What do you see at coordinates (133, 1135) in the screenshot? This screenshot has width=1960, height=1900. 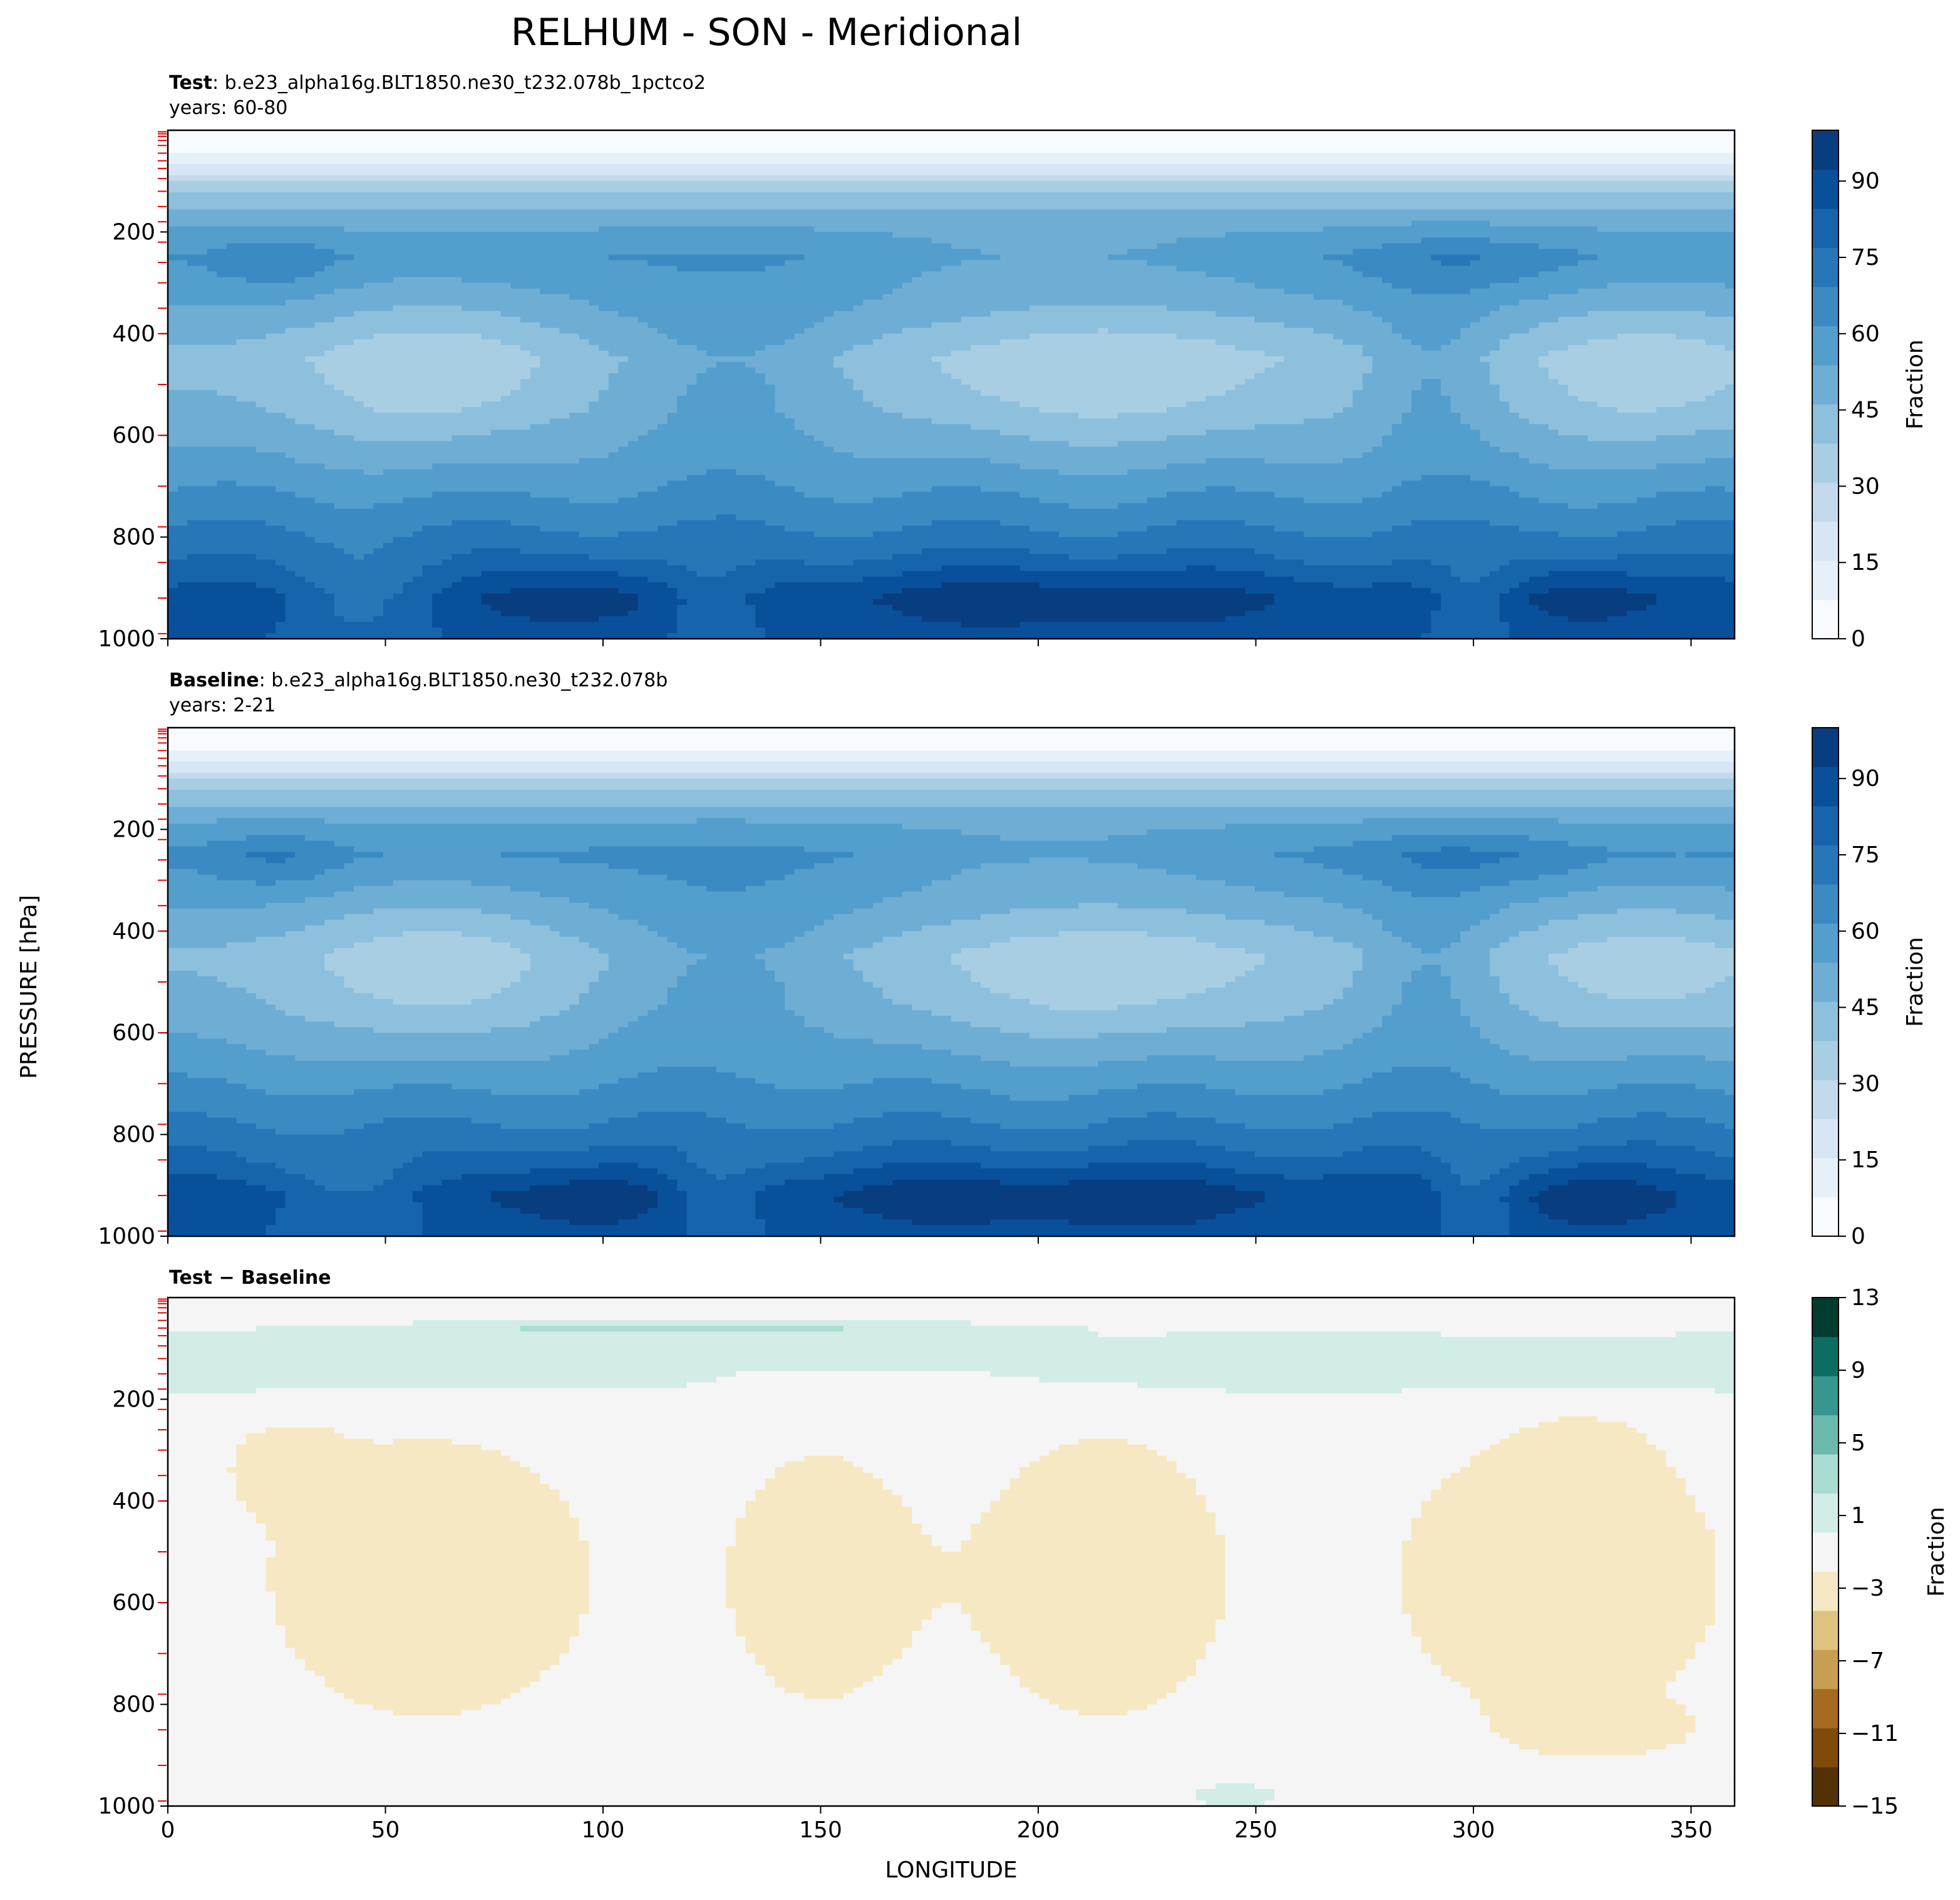 I see `y-tick-label: 800` at bounding box center [133, 1135].